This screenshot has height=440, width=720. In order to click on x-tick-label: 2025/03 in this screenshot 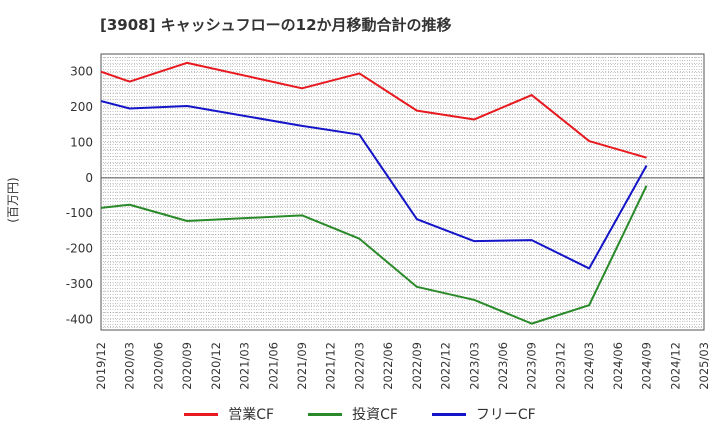, I will do `click(704, 366)`.